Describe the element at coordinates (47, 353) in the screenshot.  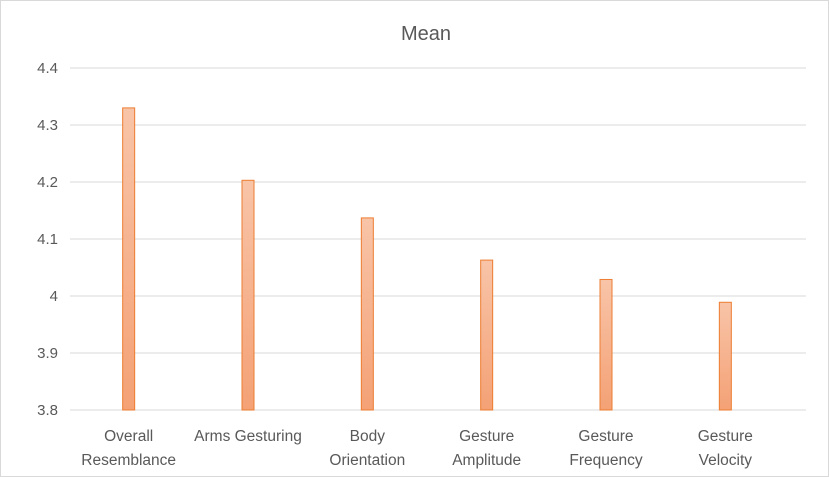
I see `y-tick-label: 3.9` at that location.